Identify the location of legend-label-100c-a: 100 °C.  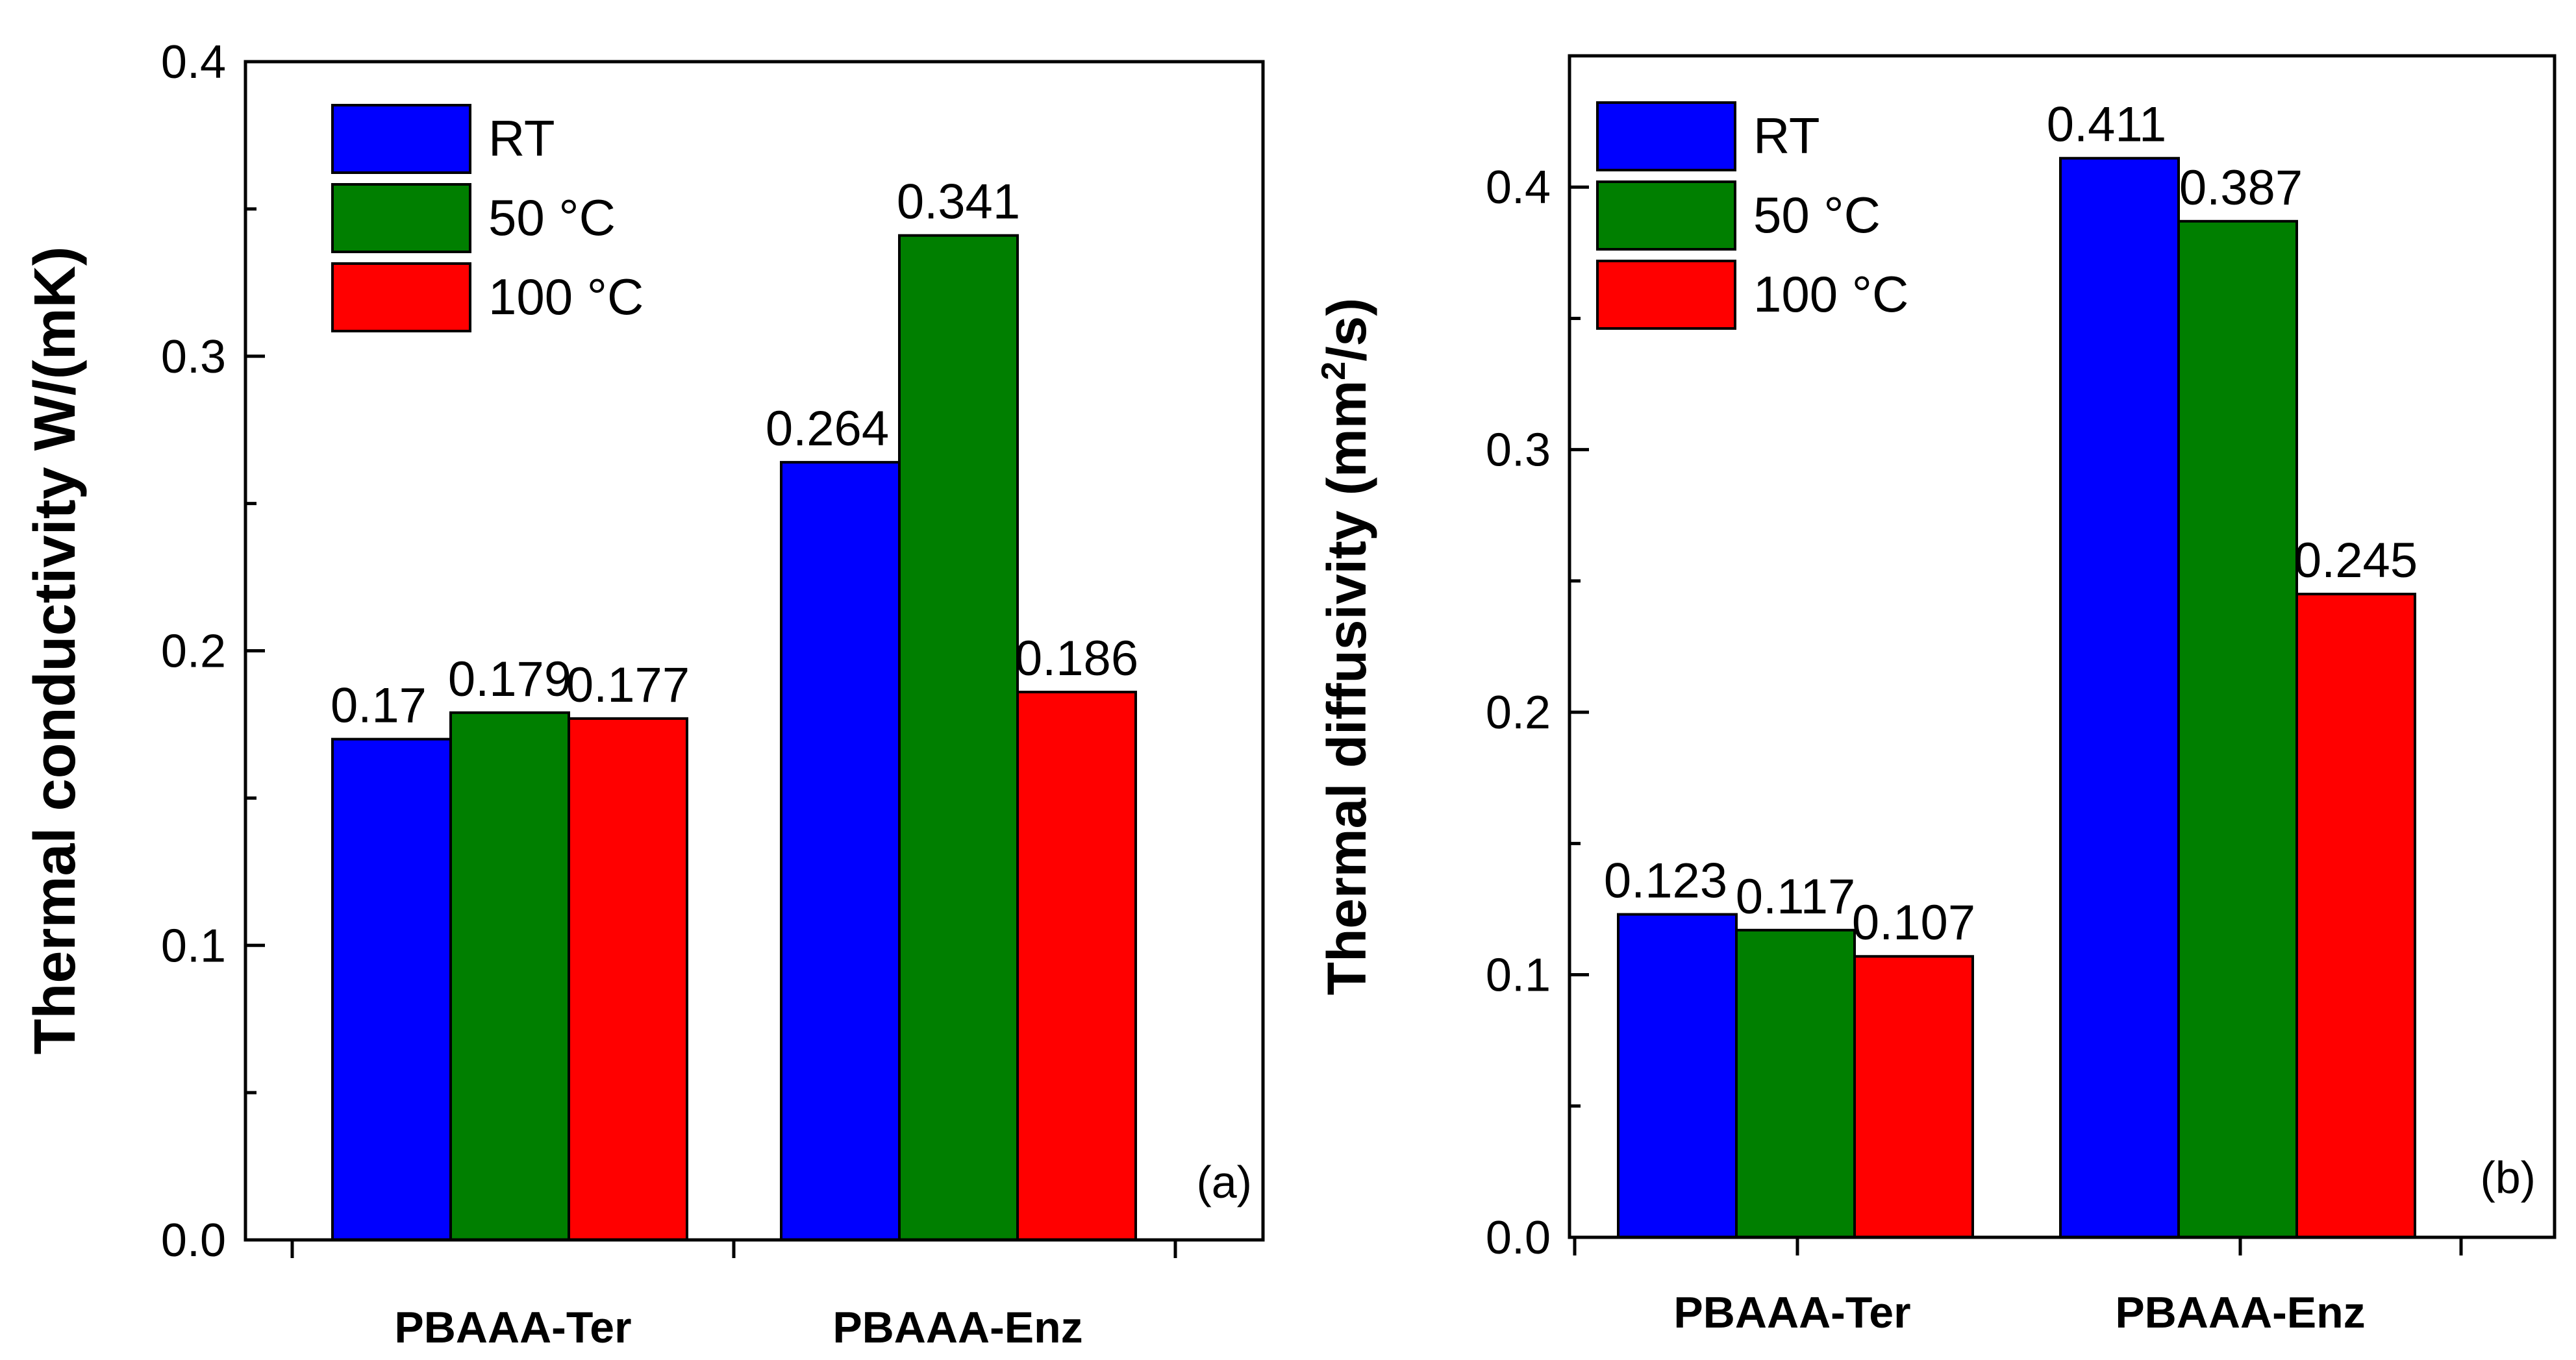
(566, 297).